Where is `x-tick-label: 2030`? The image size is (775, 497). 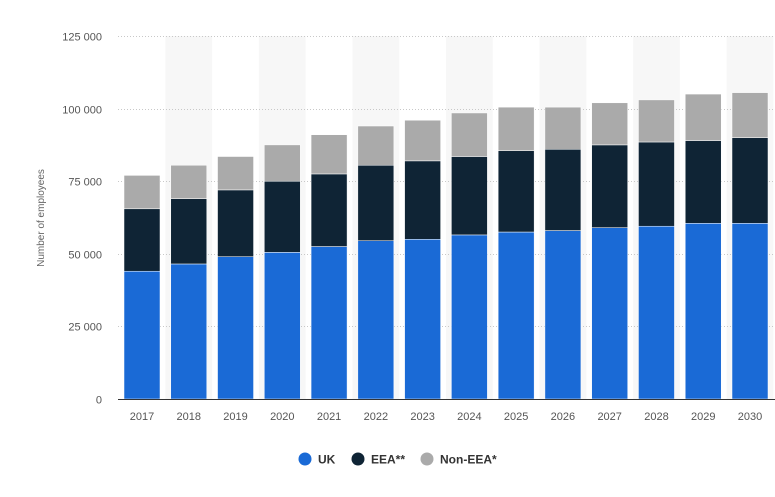
x-tick-label: 2030 is located at coordinates (750, 417).